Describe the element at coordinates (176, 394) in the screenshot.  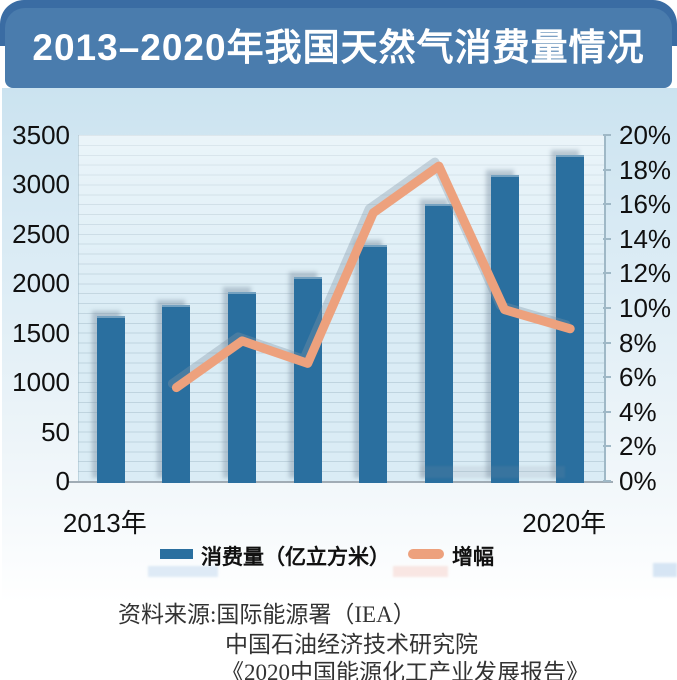
I see `bar-2014年` at that location.